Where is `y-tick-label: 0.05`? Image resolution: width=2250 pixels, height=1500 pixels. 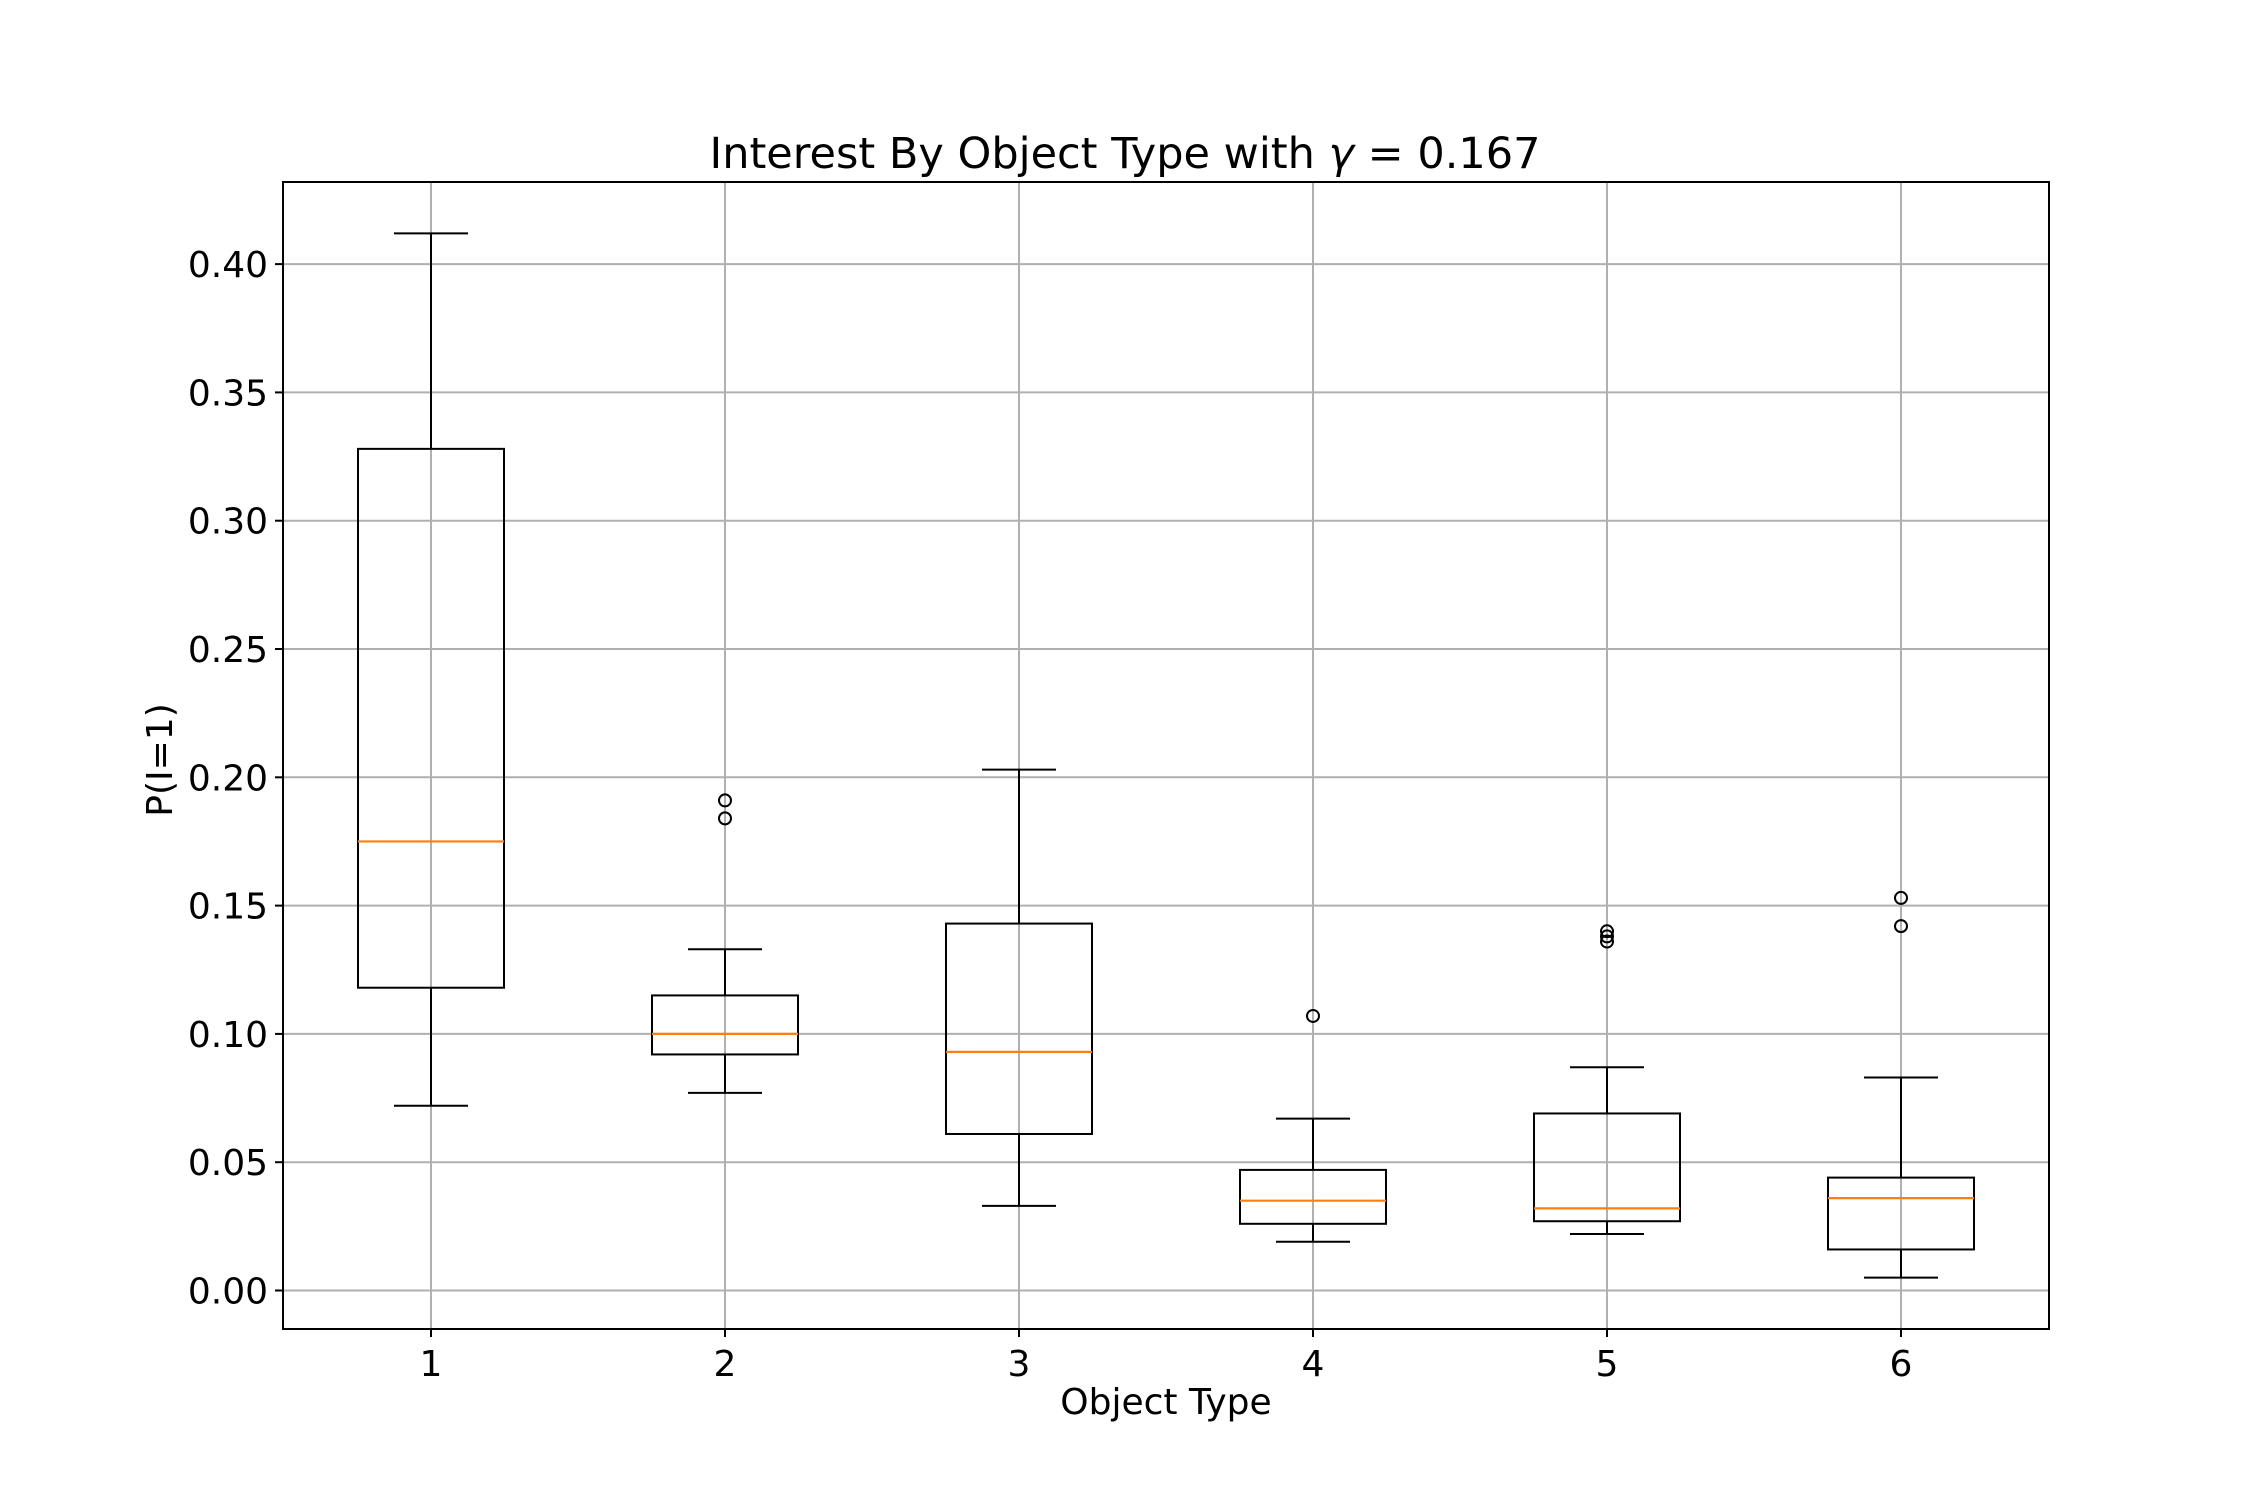 y-tick-label: 0.05 is located at coordinates (228, 1163).